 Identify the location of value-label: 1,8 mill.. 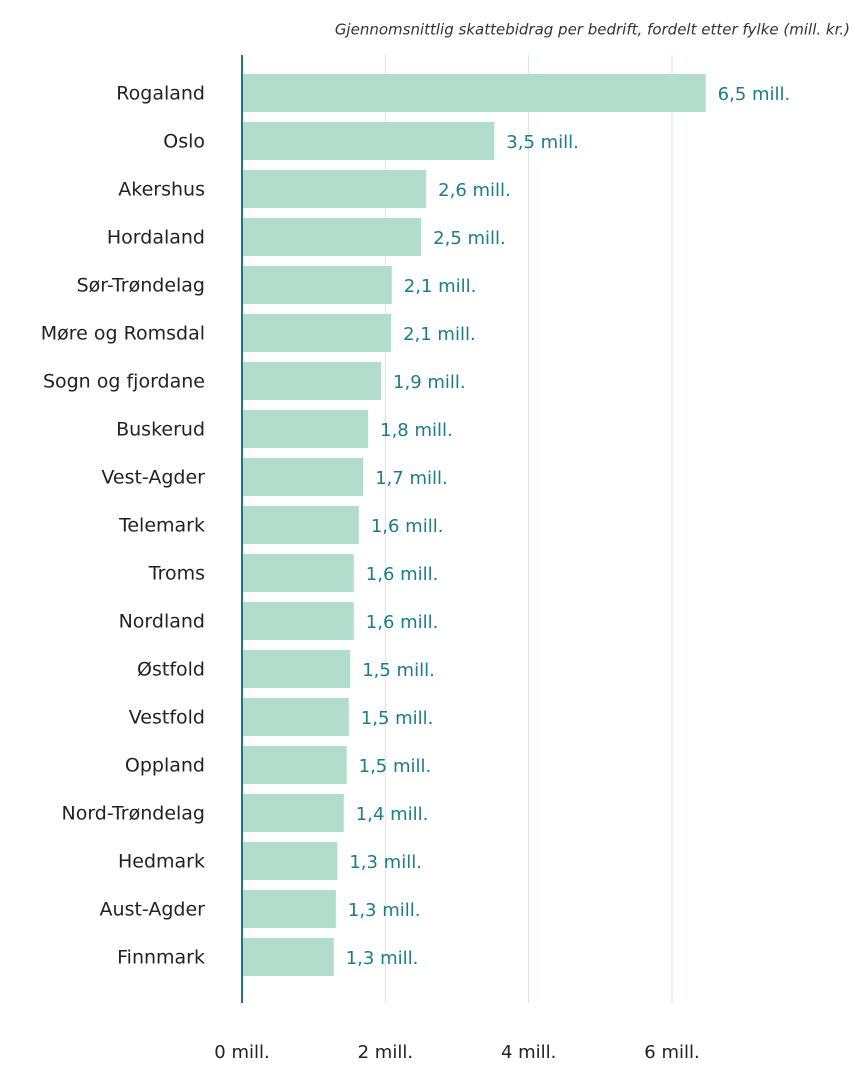
(416, 430).